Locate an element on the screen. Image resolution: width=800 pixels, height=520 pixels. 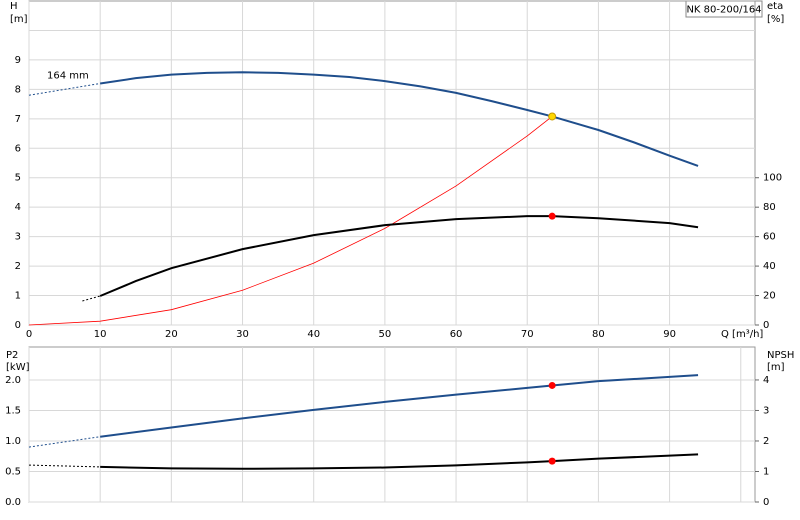
y-tick-label: 1 is located at coordinates (18, 296).